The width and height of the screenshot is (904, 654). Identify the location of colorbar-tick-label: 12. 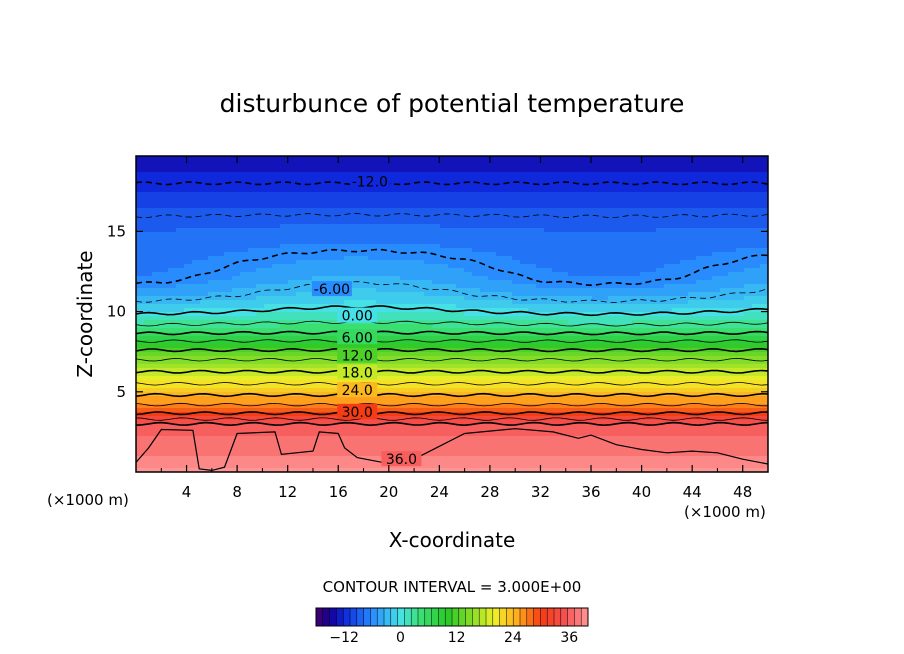
(457, 638).